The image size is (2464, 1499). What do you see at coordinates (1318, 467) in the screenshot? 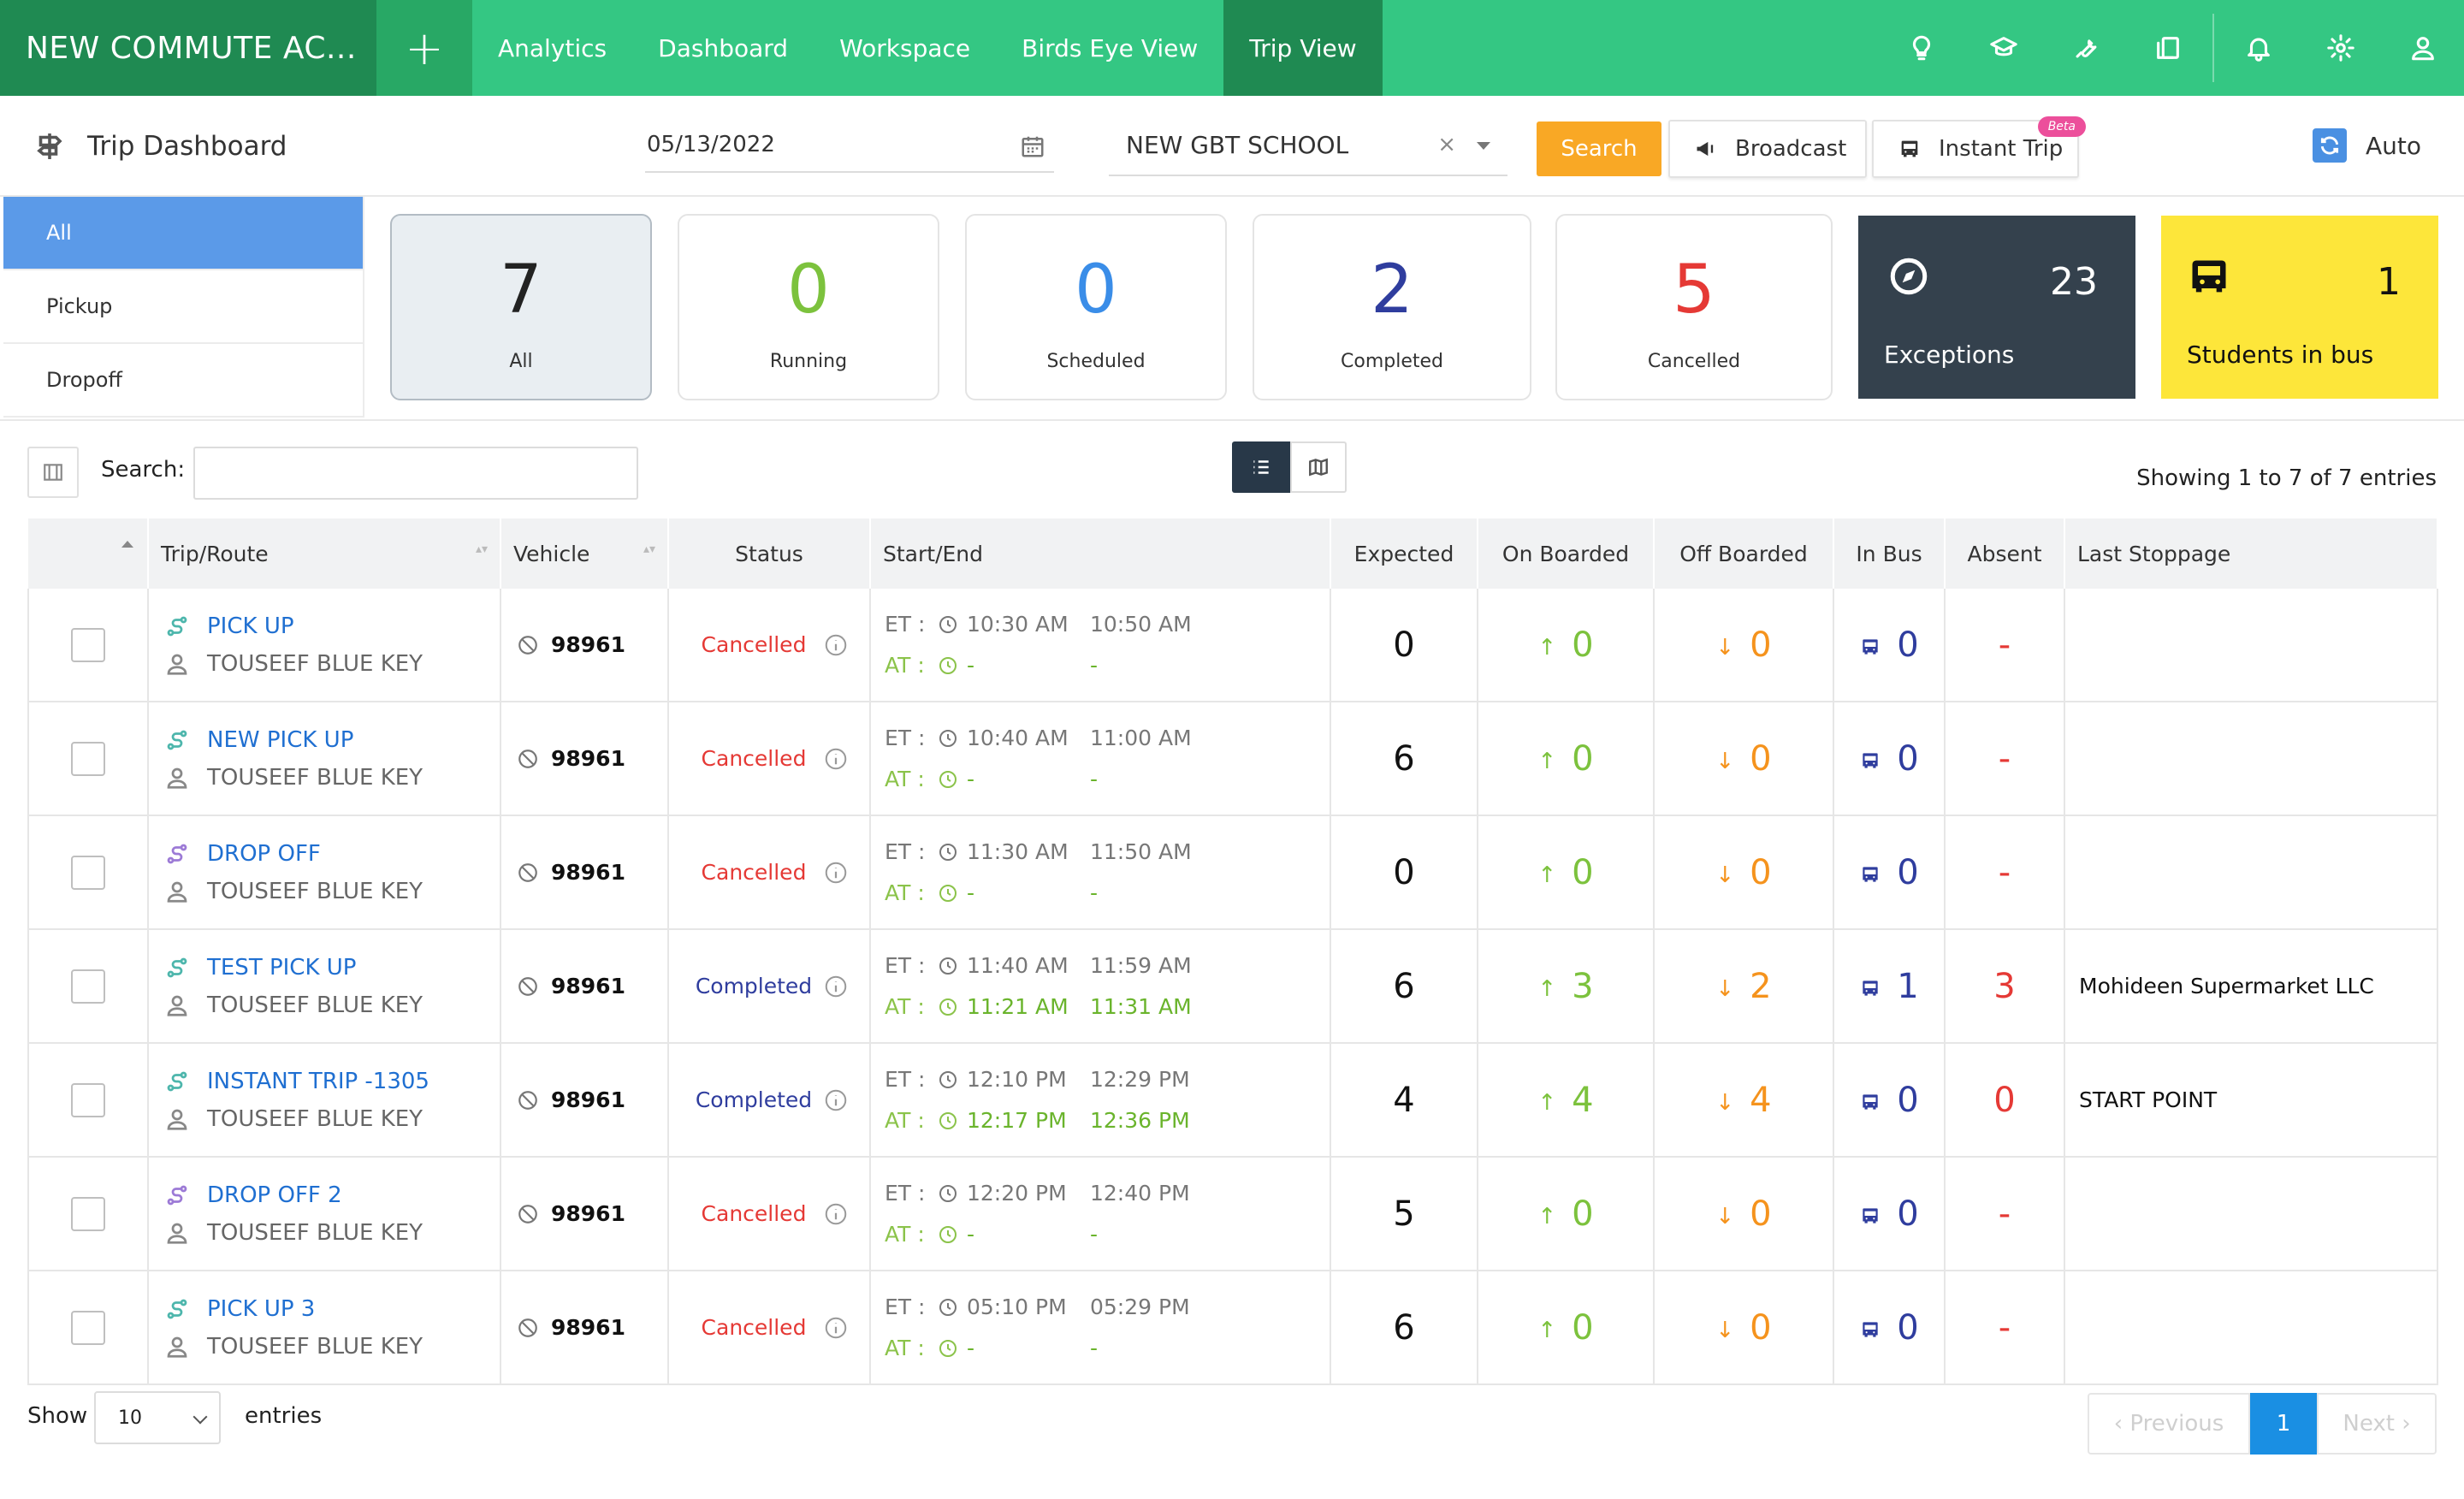
I see `map-view-button` at bounding box center [1318, 467].